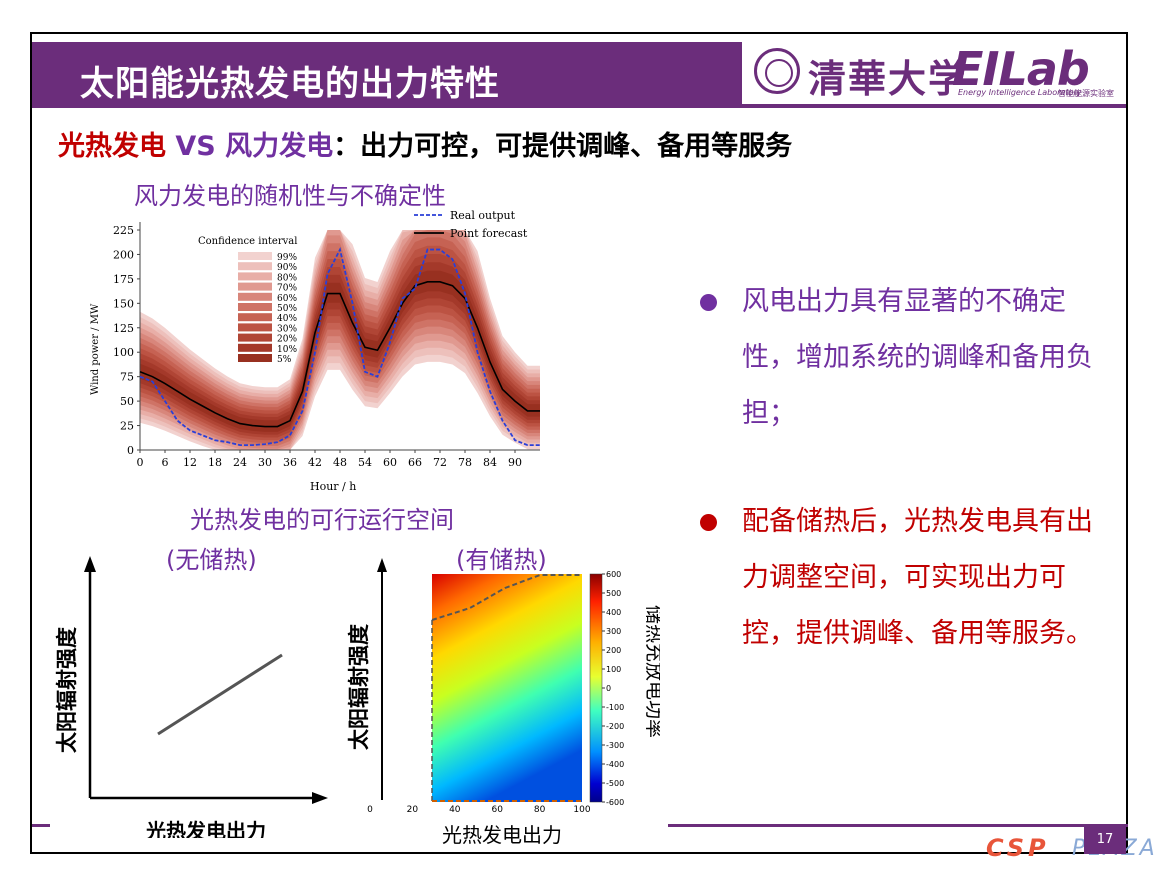  What do you see at coordinates (413, 810) in the screenshot?
I see `storage-x-tick-label: 20` at bounding box center [413, 810].